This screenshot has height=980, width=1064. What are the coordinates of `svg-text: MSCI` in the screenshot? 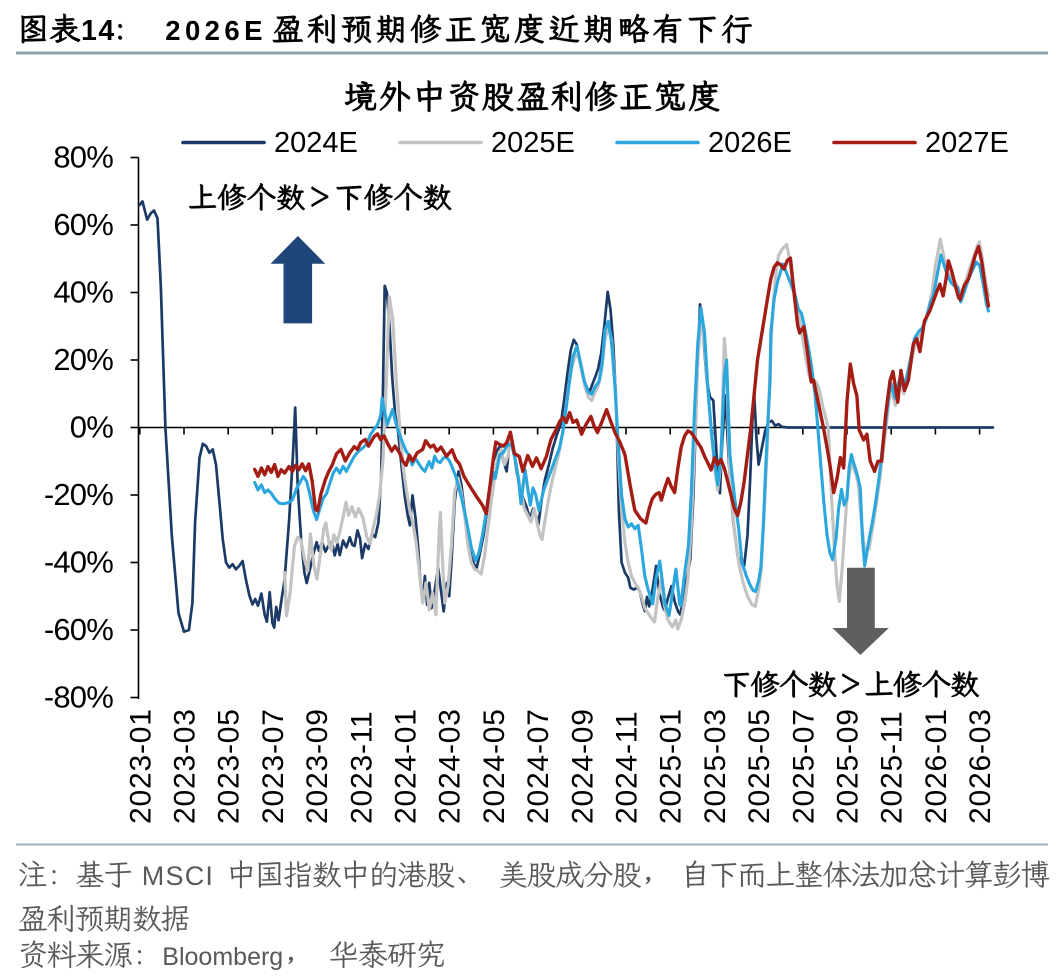 It's located at (178, 876).